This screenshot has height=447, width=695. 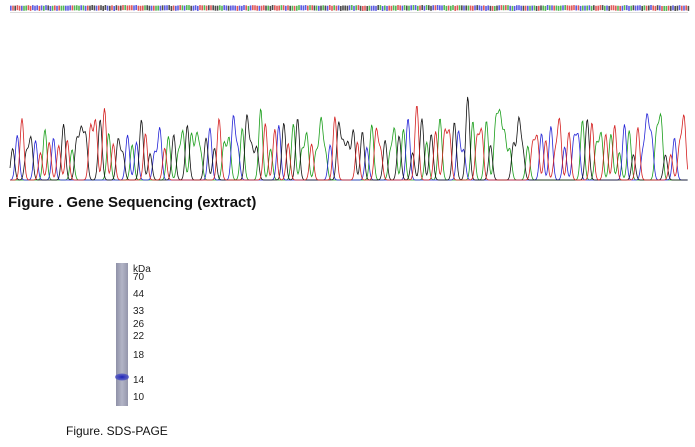 I want to click on marker-label: 14, so click(x=139, y=380).